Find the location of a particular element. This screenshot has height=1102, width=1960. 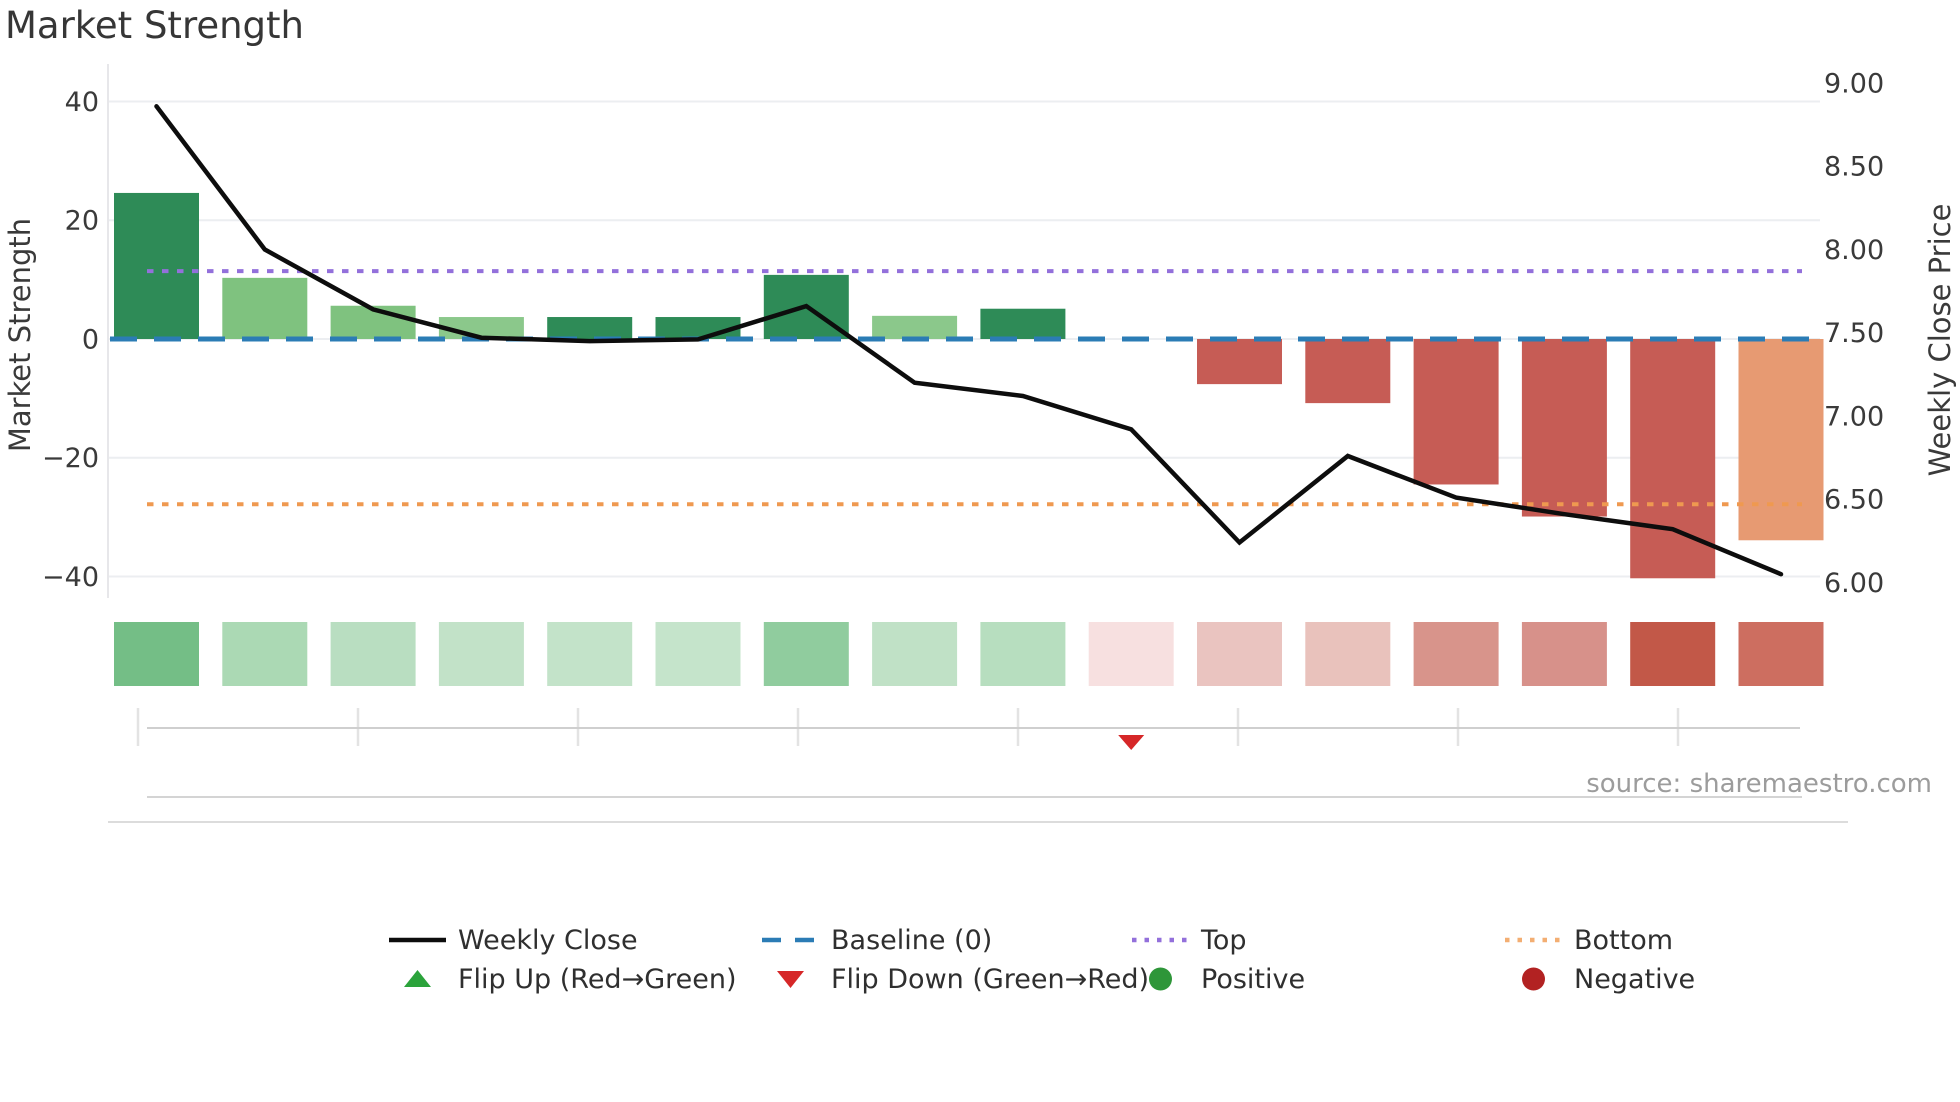

strength-strip is located at coordinates (969, 654).